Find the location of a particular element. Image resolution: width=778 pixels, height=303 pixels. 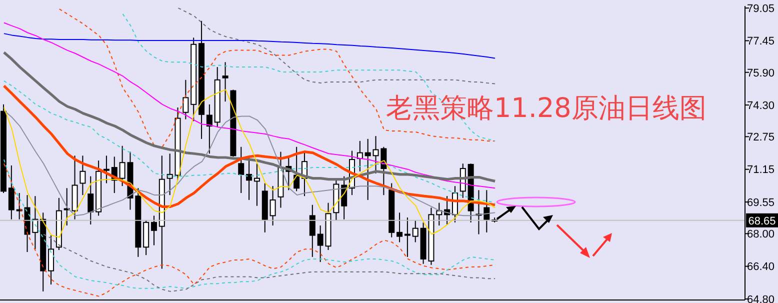

ref-line-label: 68.65 is located at coordinates (762, 221).